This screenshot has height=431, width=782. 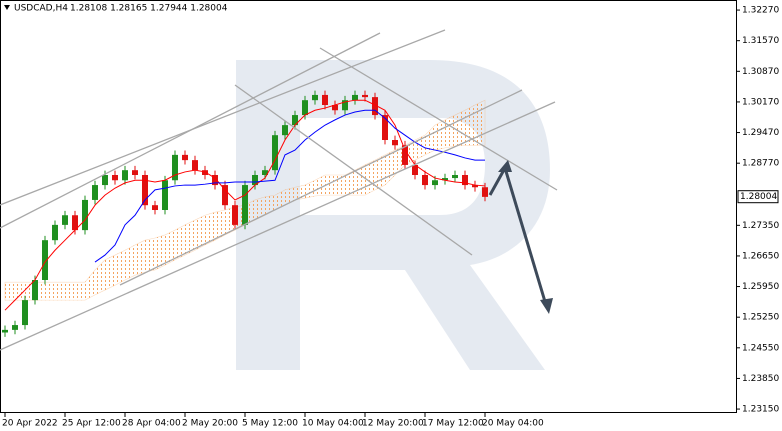 What do you see at coordinates (270, 424) in the screenshot?
I see `x-tick-label: 5 May 12:00` at bounding box center [270, 424].